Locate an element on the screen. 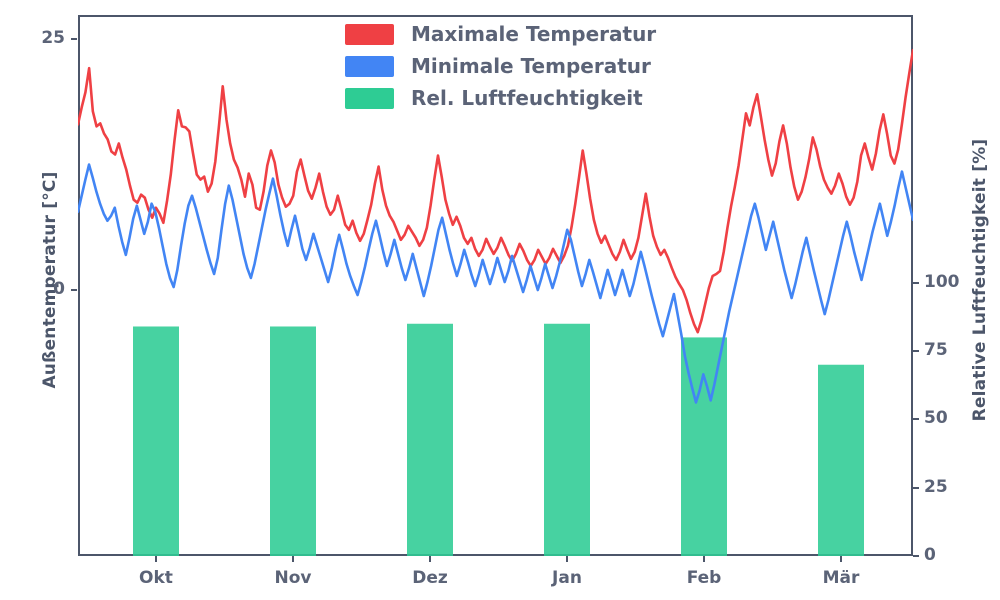 The height and width of the screenshot is (600, 1000). legend-item: Minimale Temperatur is located at coordinates (500, 66).